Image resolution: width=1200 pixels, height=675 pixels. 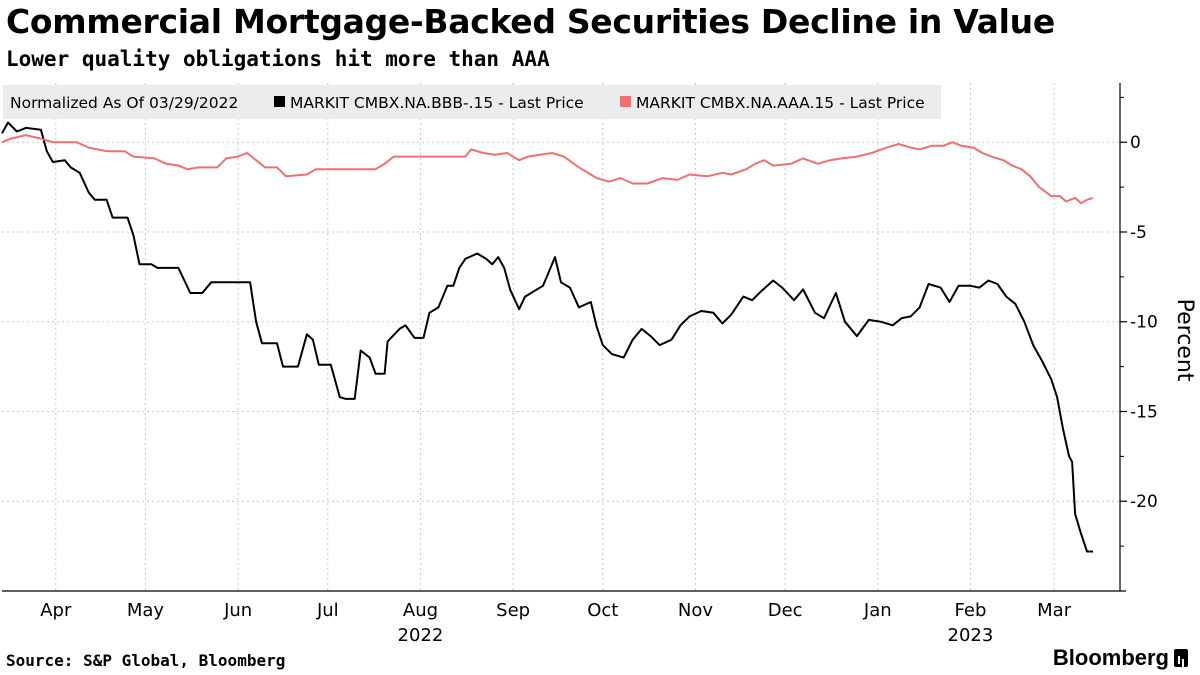 I want to click on x-tick-label: Mar, so click(x=1054, y=610).